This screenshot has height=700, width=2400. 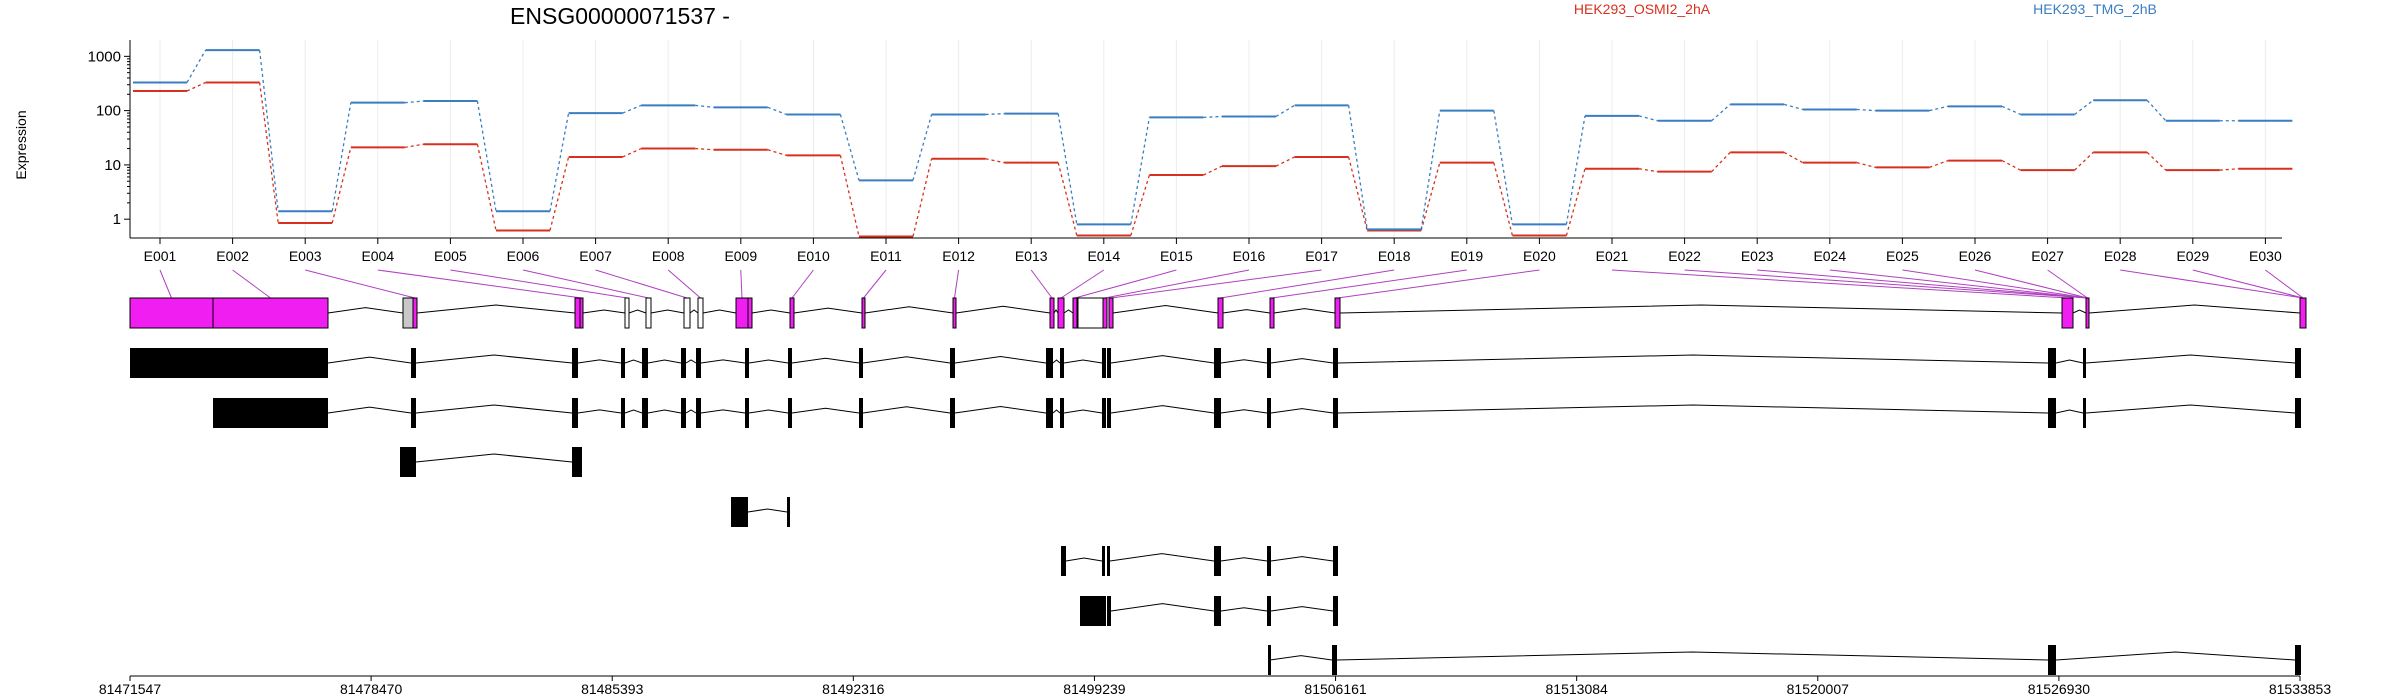 I want to click on y-tick-label: 10, so click(x=112, y=165).